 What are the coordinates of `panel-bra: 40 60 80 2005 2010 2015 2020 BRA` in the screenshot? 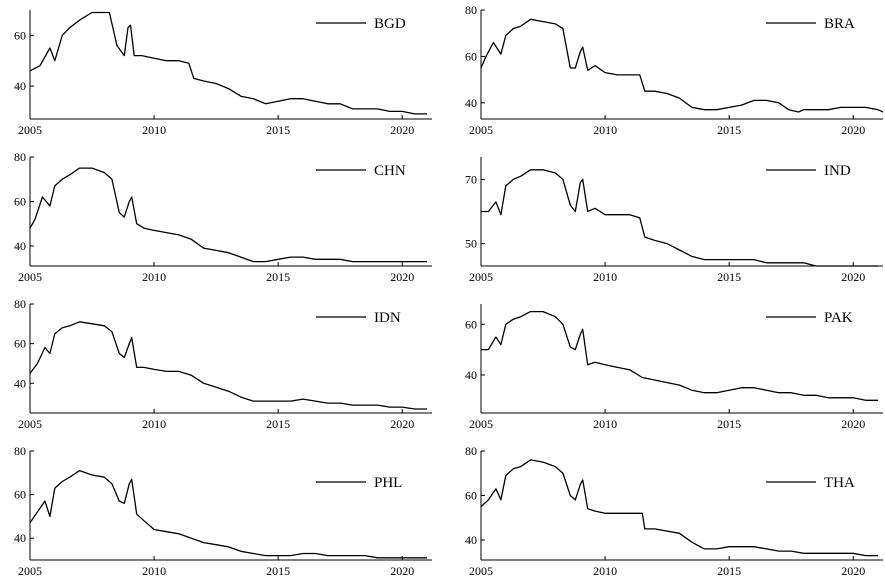 It's located at (674, 70).